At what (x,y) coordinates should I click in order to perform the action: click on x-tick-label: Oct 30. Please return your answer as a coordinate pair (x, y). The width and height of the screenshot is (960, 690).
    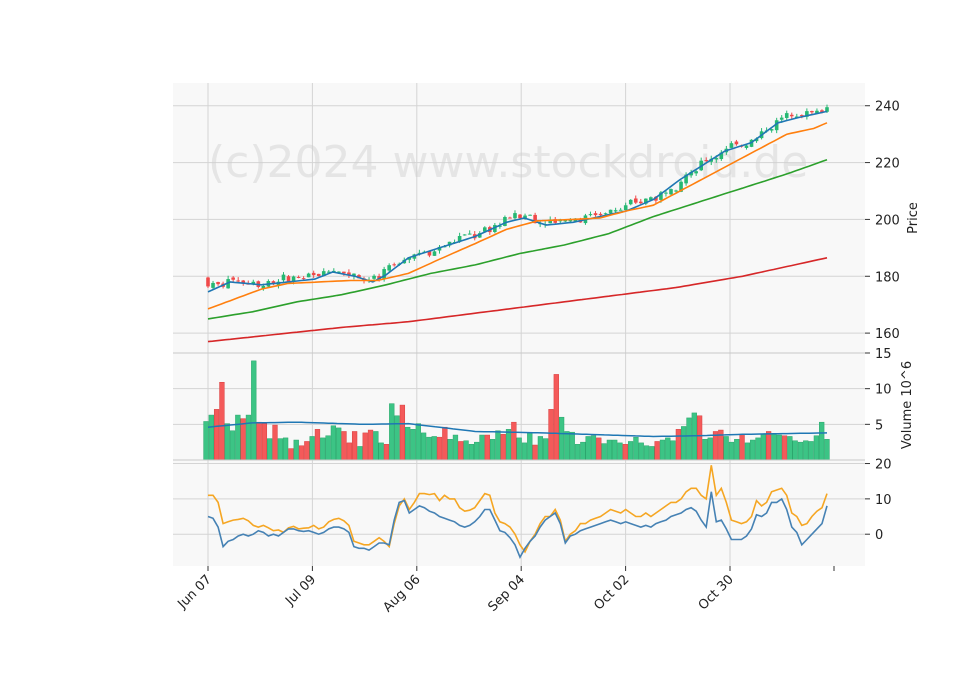
    Looking at the image, I should click on (716, 592).